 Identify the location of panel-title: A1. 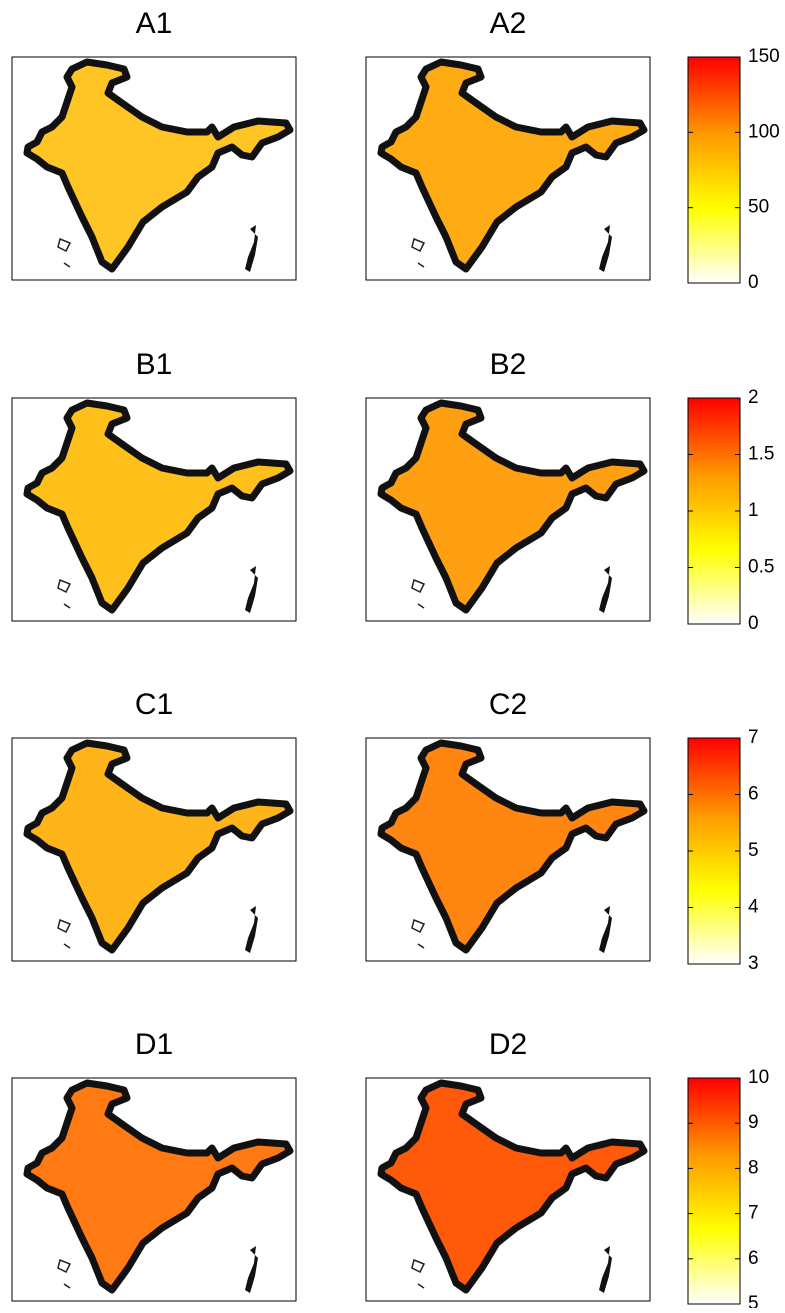
(154, 23).